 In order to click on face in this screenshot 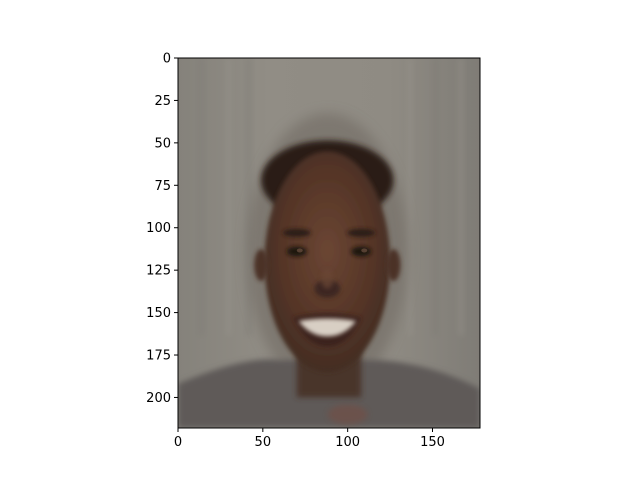, I will do `click(327, 261)`.